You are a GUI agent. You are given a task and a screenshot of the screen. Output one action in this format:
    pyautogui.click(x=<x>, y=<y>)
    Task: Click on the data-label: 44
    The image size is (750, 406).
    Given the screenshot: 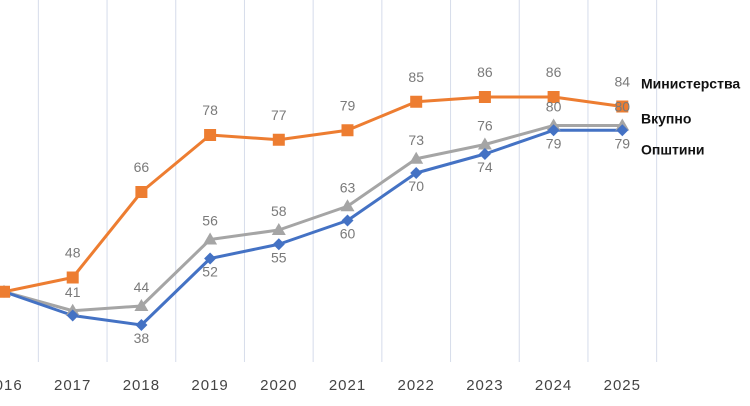 What is the action you would take?
    pyautogui.click(x=142, y=287)
    